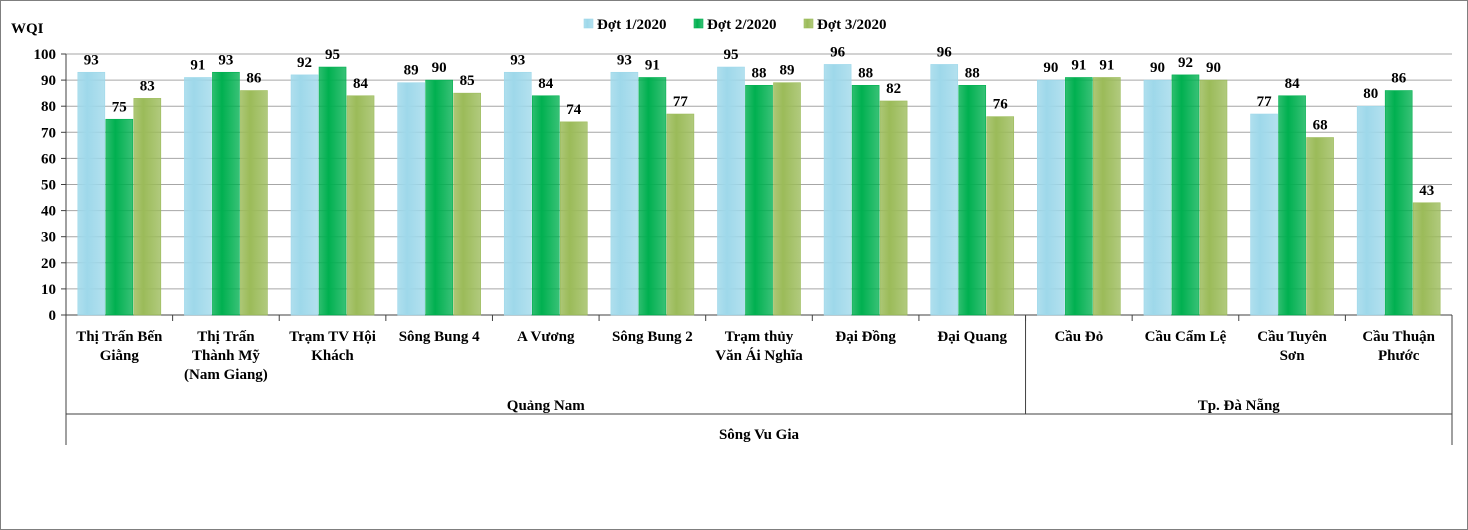 This screenshot has height=530, width=1468. What do you see at coordinates (1398, 346) in the screenshot?
I see `x-tick-label: Cầu Thuận Phước` at bounding box center [1398, 346].